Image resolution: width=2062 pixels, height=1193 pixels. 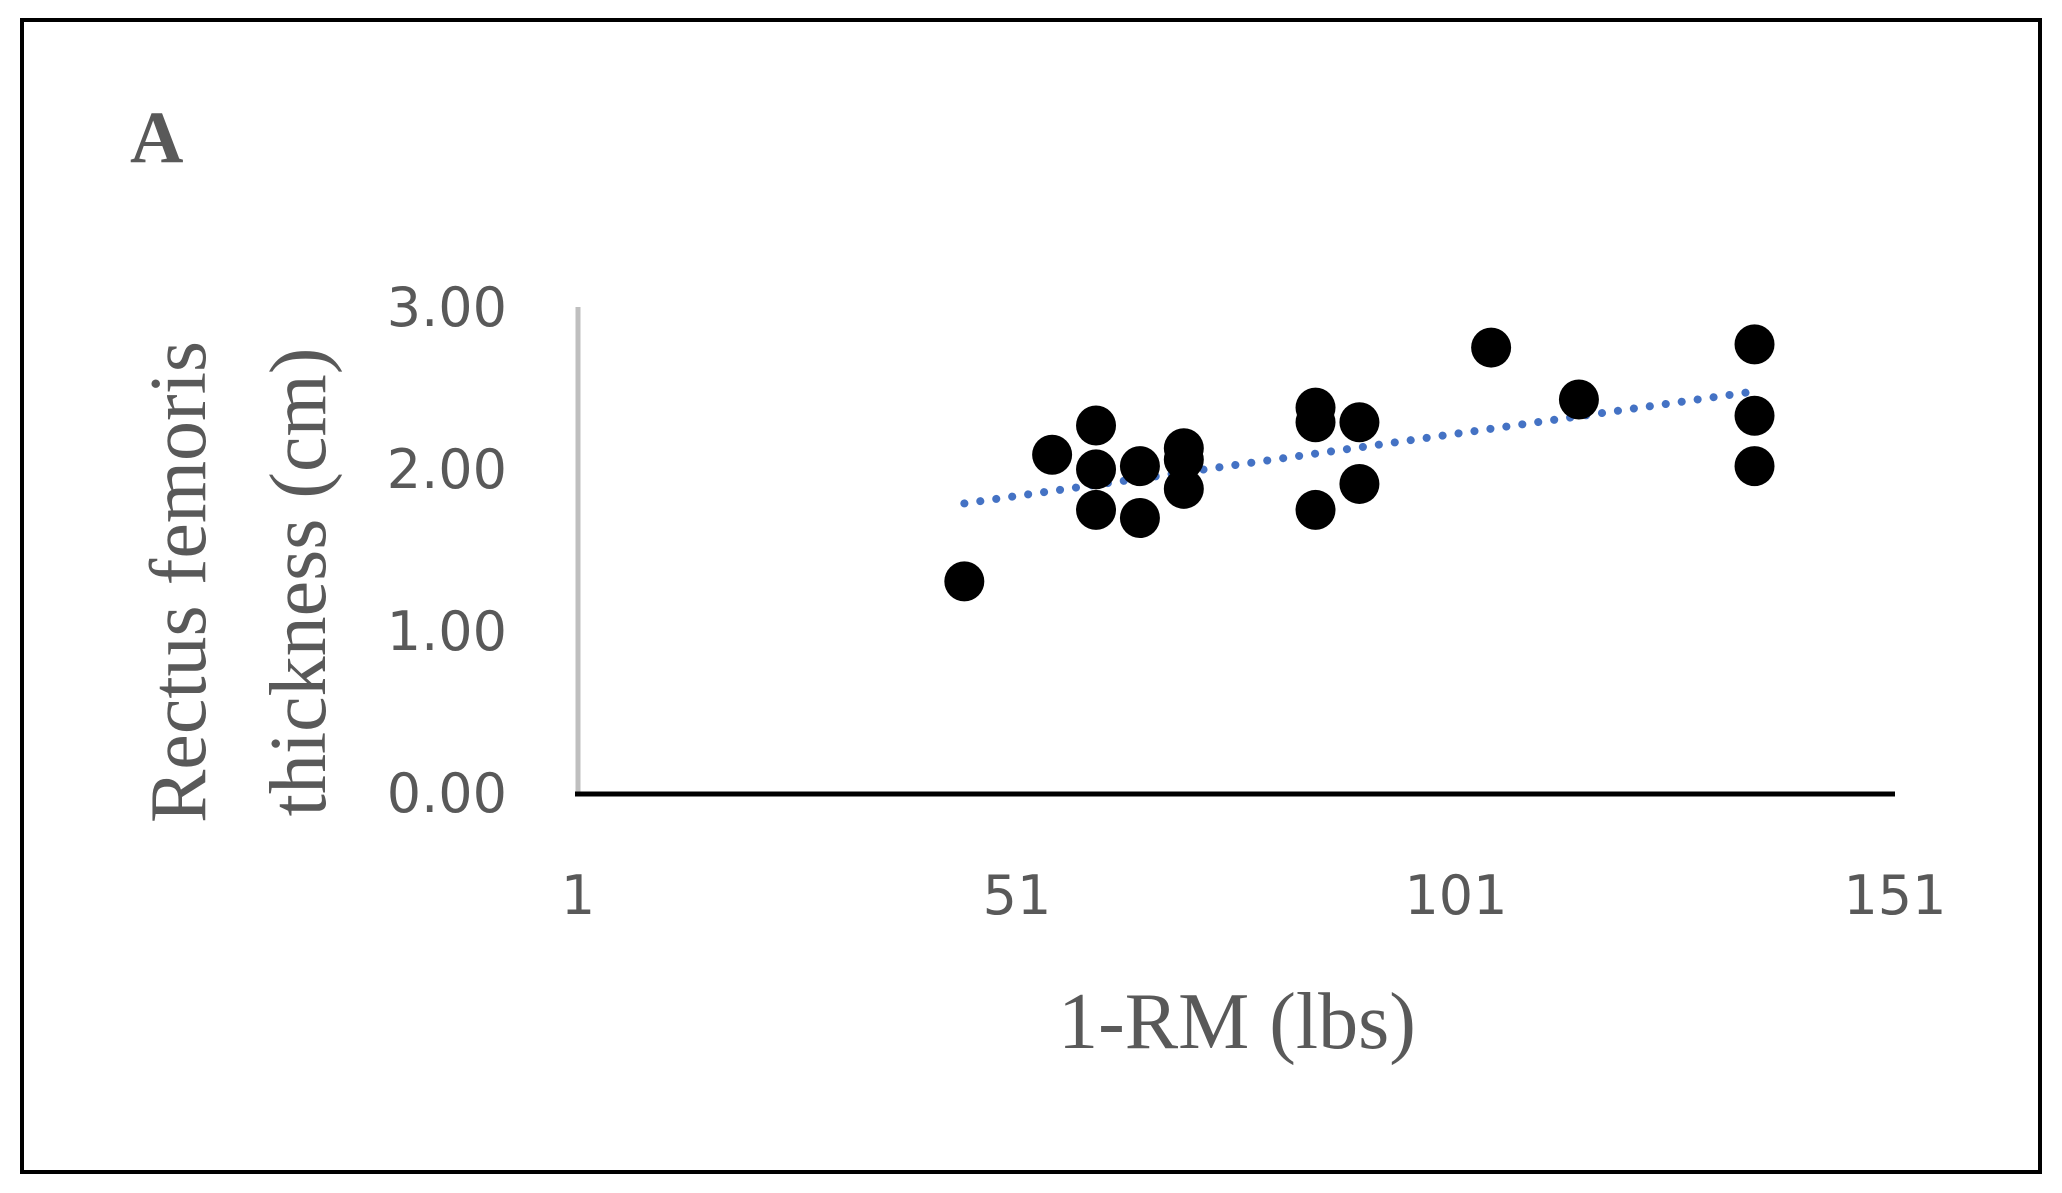 I want to click on y-tick-label: 2.00, so click(x=447, y=469).